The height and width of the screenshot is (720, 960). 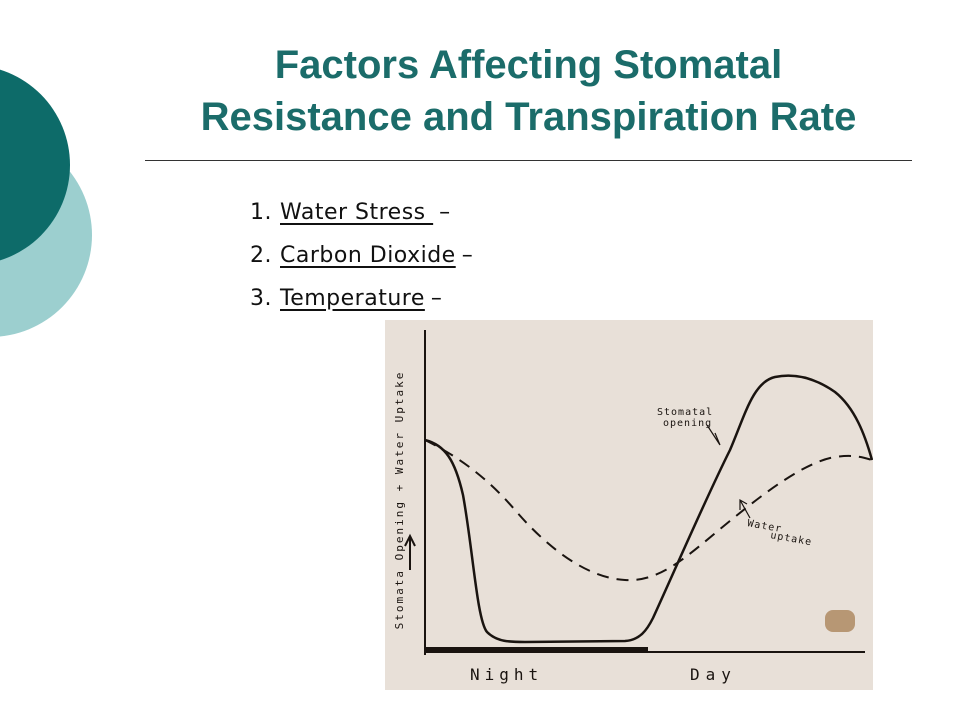 I want to click on up-arrow, so click(x=410, y=551).